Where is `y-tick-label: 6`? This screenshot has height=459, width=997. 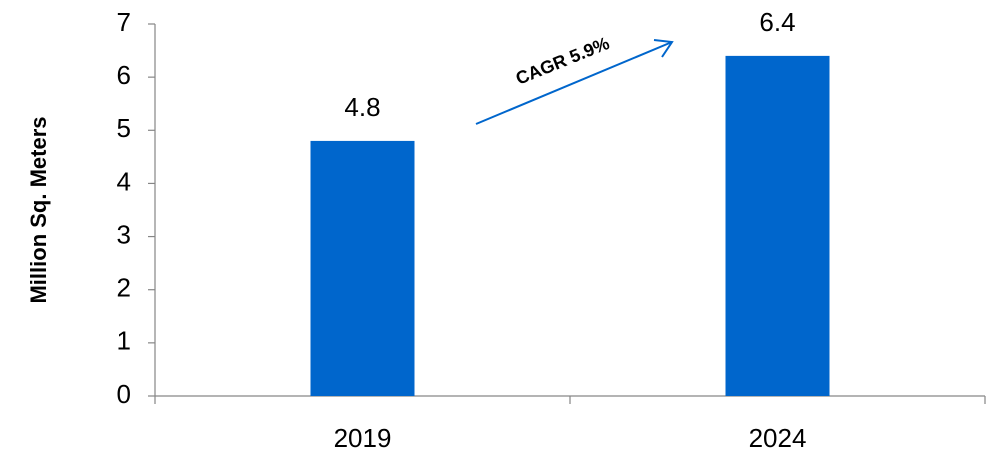
y-tick-label: 6 is located at coordinates (124, 75).